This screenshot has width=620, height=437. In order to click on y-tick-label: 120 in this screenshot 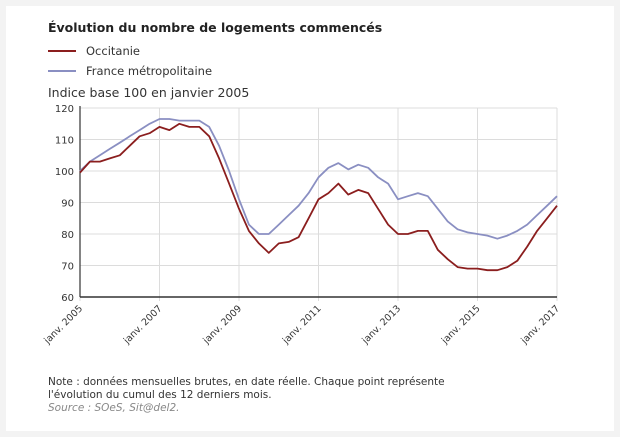, I will do `click(64, 109)`.